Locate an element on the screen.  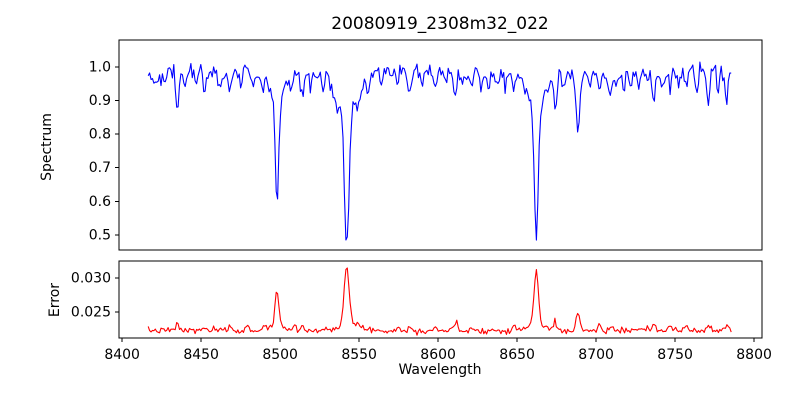
y-tick-label: 0.025 is located at coordinates (91, 313).